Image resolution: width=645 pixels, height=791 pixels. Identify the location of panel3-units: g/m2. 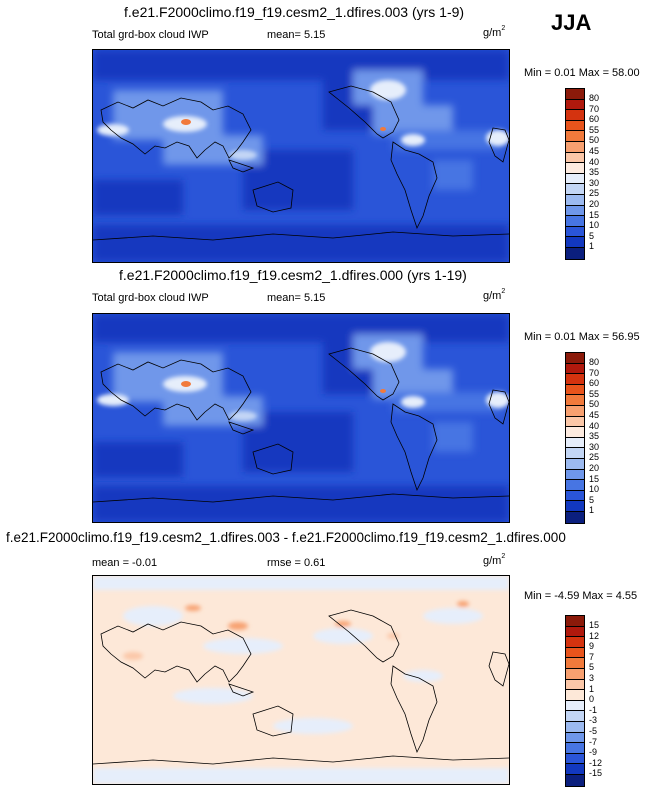
(494, 560).